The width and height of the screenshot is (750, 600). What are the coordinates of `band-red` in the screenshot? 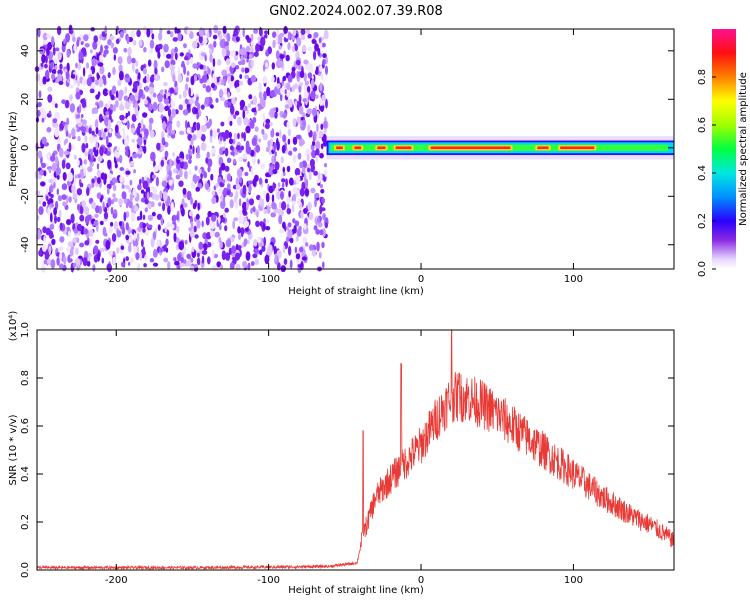 It's located at (470, 148).